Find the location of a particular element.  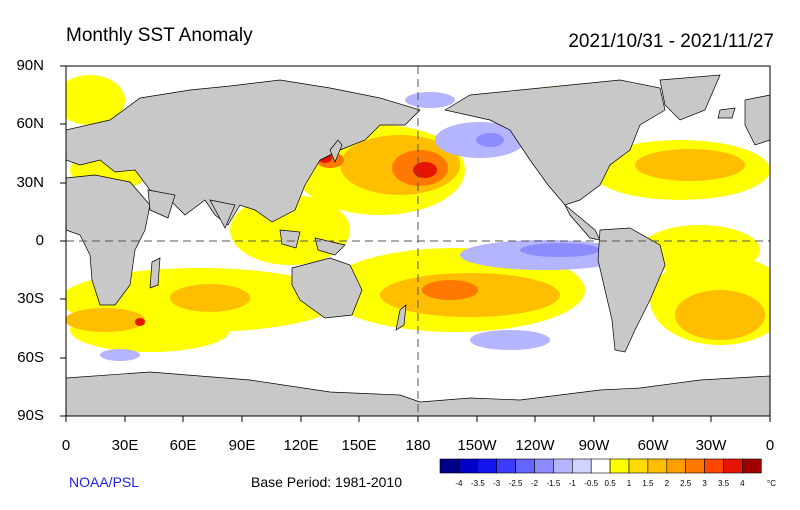

colorbar-unit: °C is located at coordinates (771, 483).